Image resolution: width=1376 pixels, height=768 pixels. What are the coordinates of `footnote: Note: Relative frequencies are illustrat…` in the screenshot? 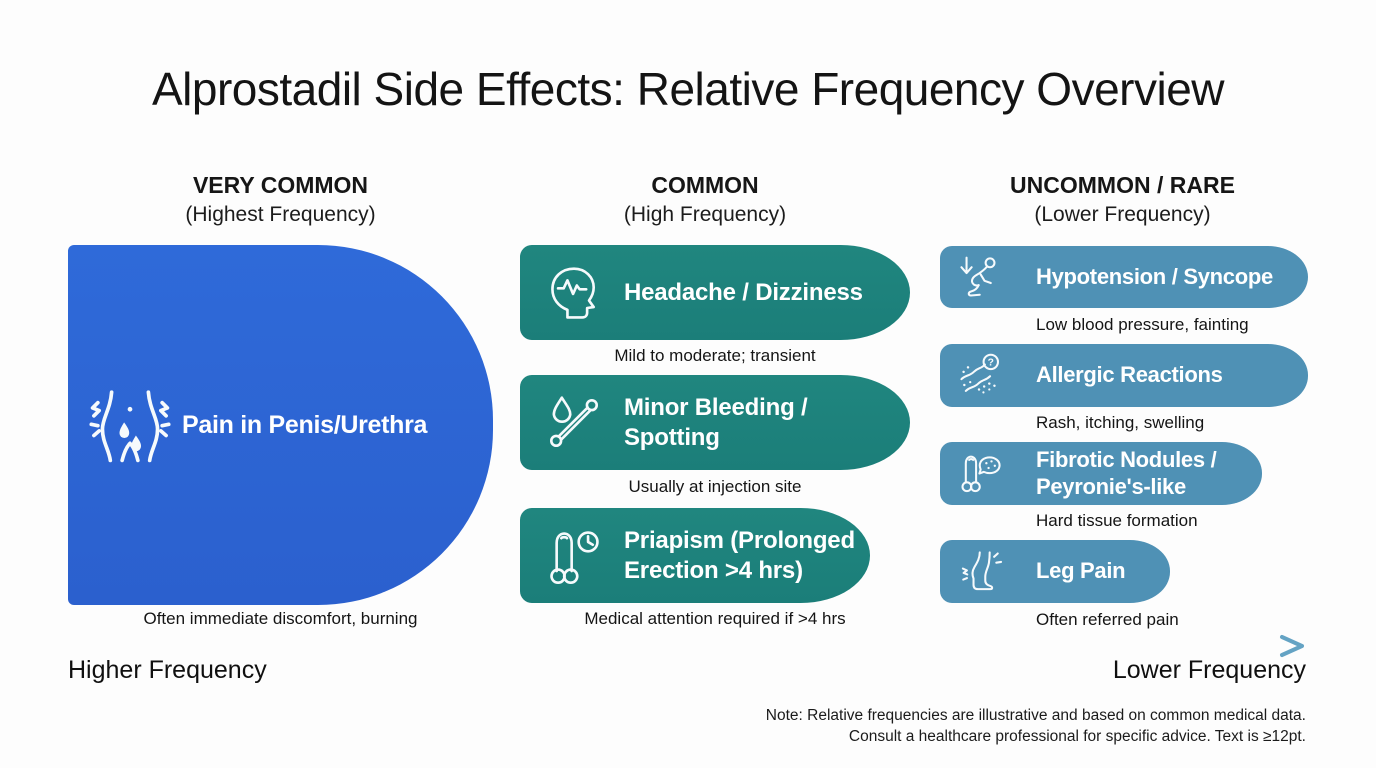 It's located at (1036, 727).